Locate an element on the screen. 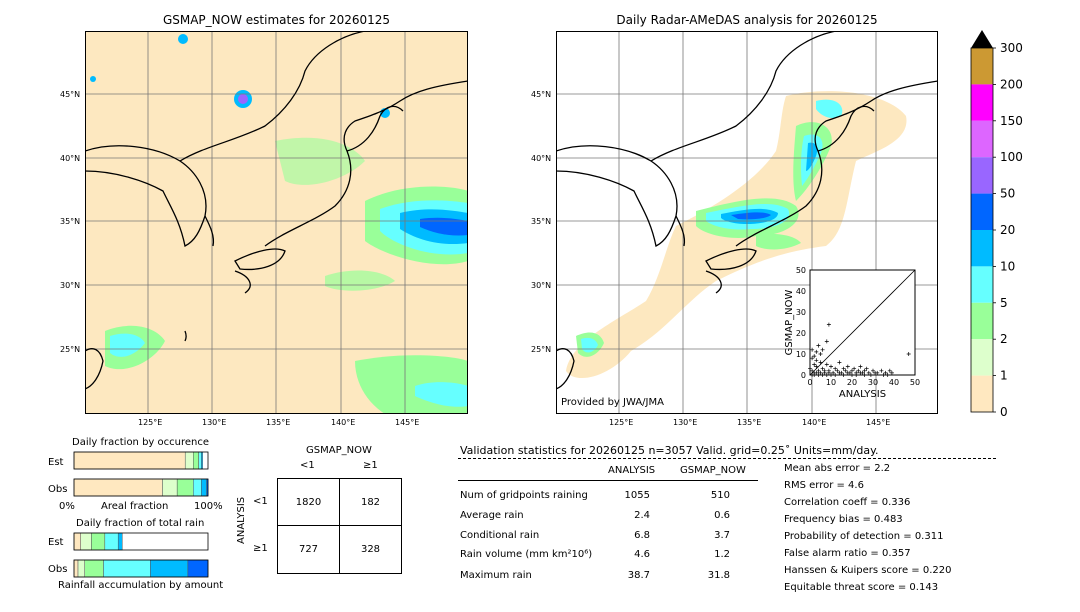 The width and height of the screenshot is (1080, 612). stats-row-analysis: 4.6 is located at coordinates (642, 554).